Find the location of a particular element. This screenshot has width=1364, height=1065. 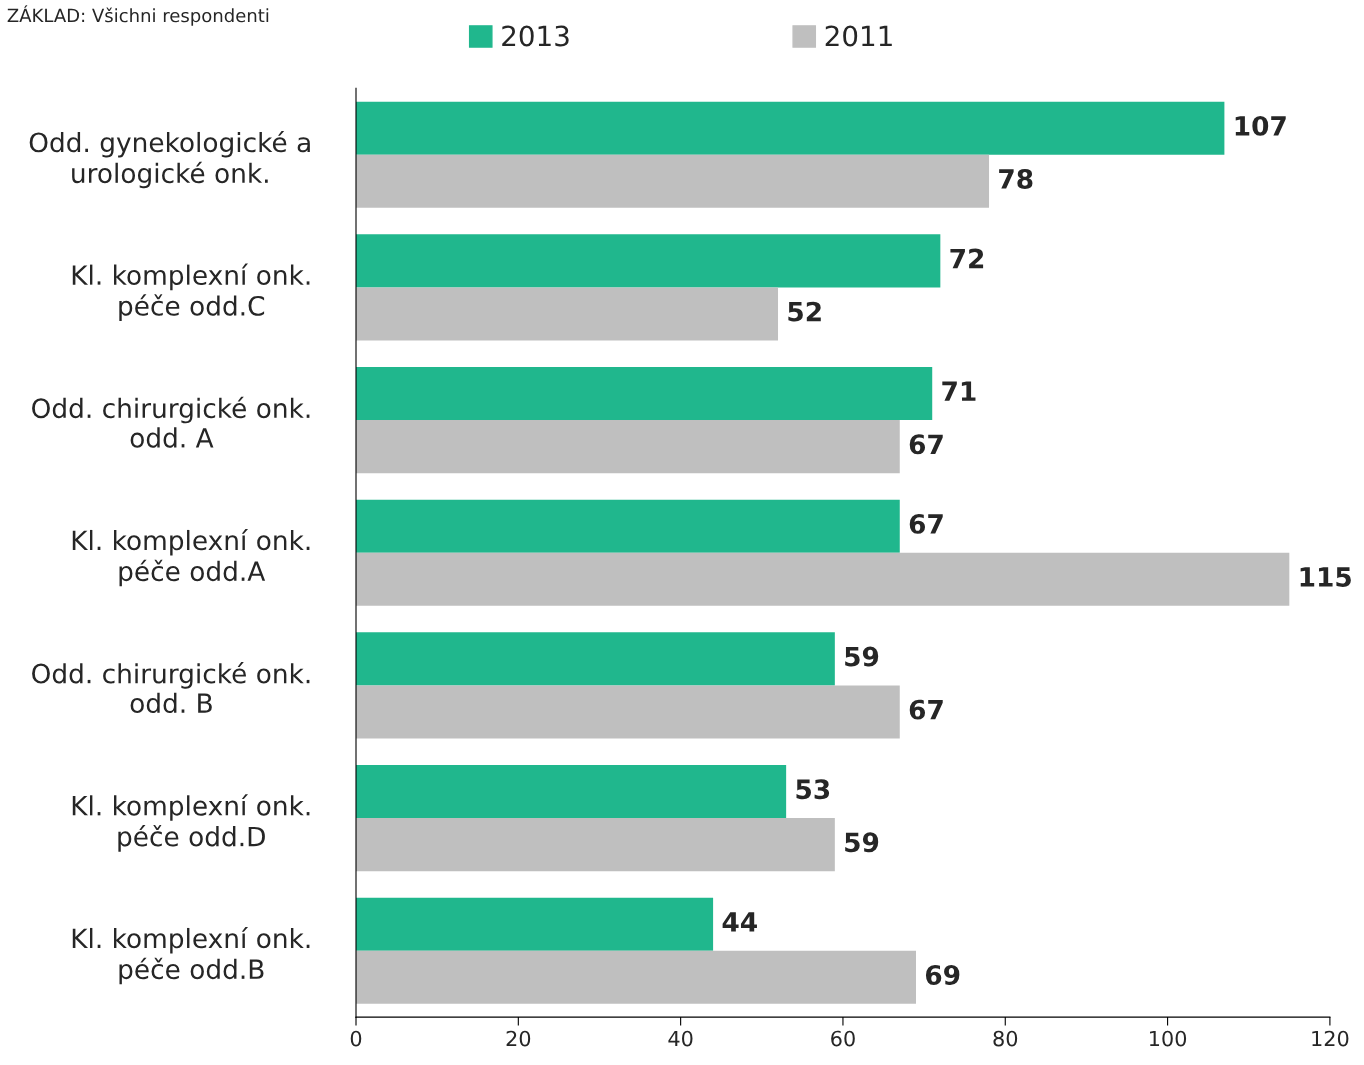

legend-label: 2013 is located at coordinates (535, 36).